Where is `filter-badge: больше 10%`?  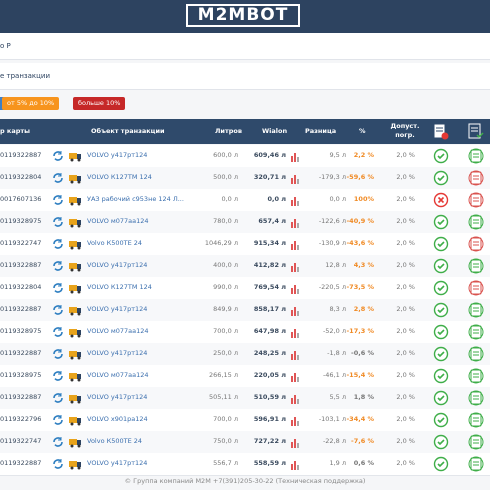 filter-badge: больше 10% is located at coordinates (99, 103).